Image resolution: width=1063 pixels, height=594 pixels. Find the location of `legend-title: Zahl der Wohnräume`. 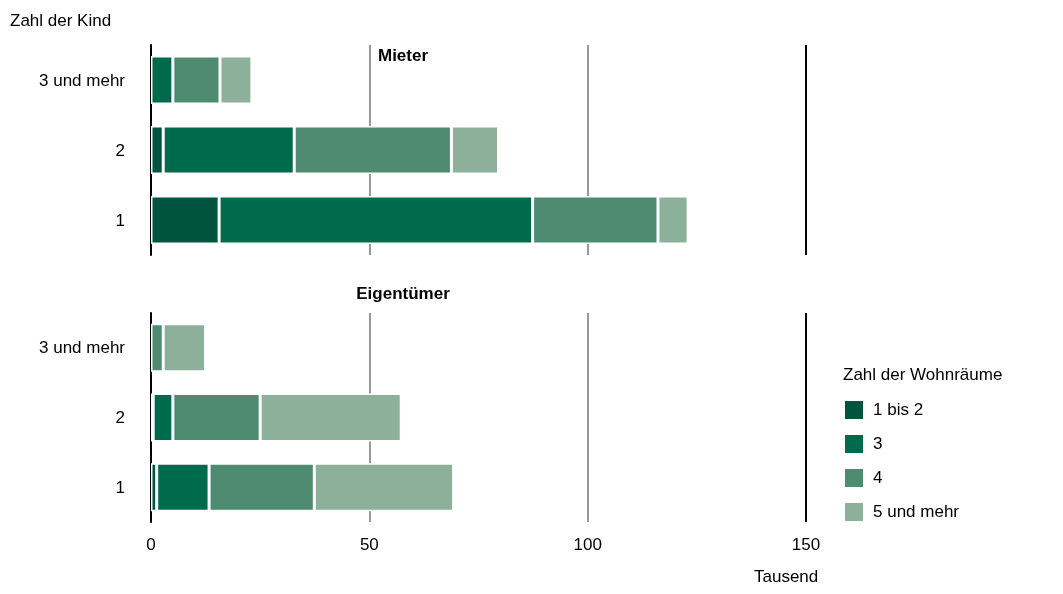

legend-title: Zahl der Wohnräume is located at coordinates (923, 375).